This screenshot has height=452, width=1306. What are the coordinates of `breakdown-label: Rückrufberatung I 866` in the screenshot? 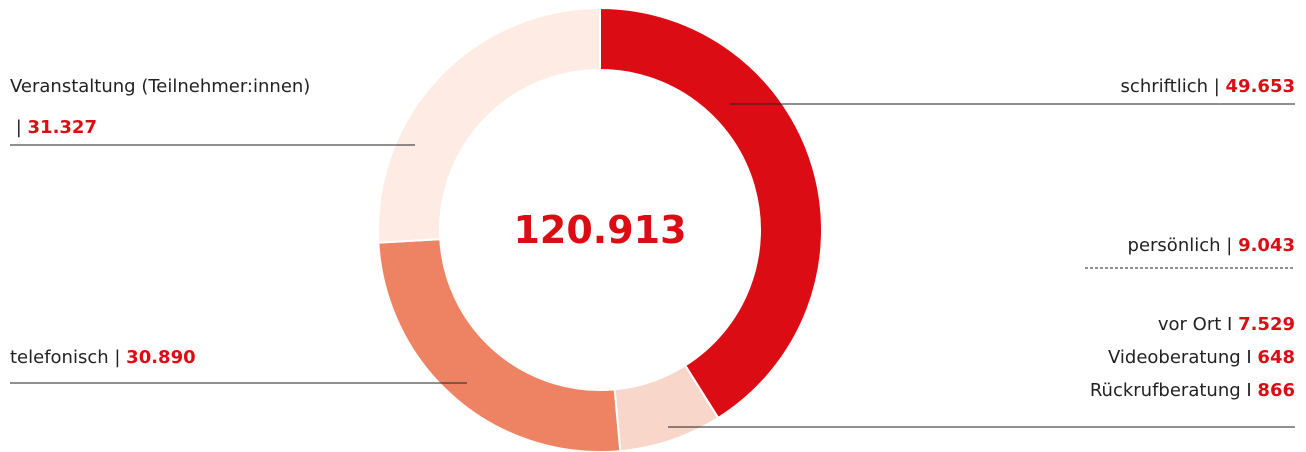 It's located at (1097, 390).